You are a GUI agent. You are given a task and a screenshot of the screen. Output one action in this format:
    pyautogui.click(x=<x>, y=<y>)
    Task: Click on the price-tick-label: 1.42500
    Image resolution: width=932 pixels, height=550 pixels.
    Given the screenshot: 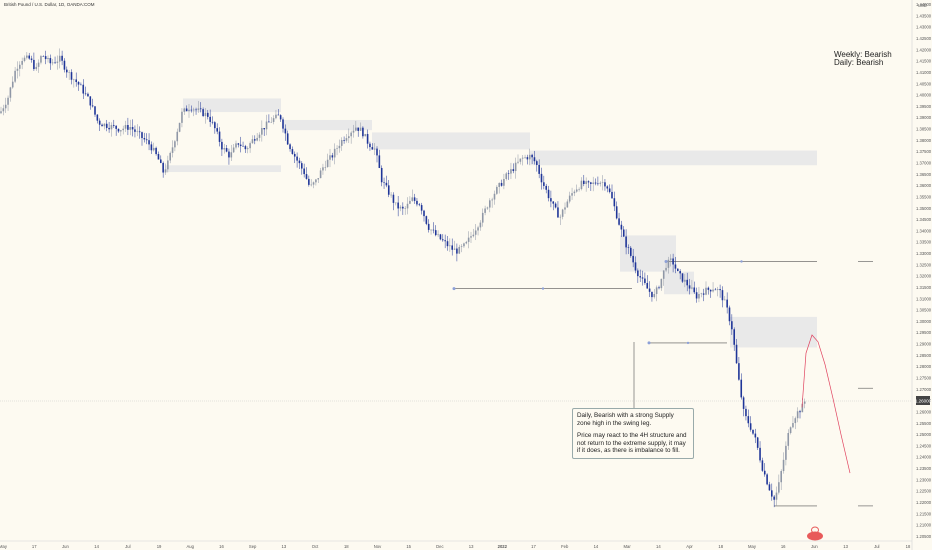 What is the action you would take?
    pyautogui.click(x=924, y=38)
    